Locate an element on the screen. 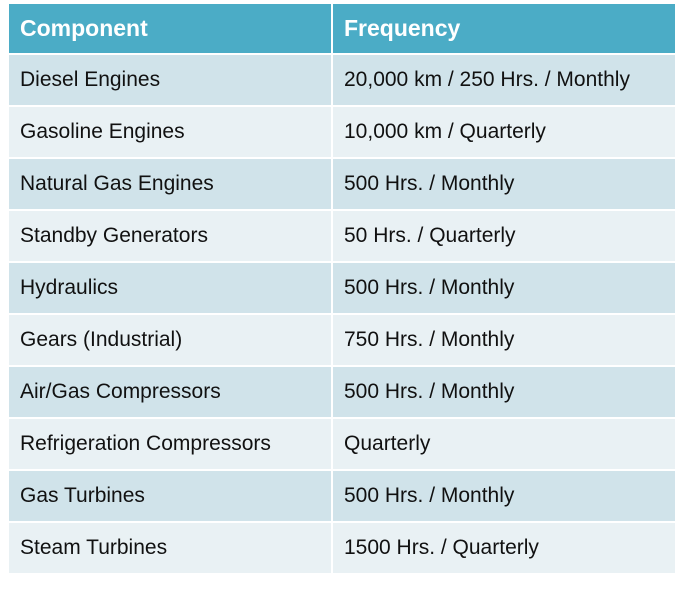 The height and width of the screenshot is (594, 680). frequency-cell: 10,000 km / Quarterly is located at coordinates (504, 132).